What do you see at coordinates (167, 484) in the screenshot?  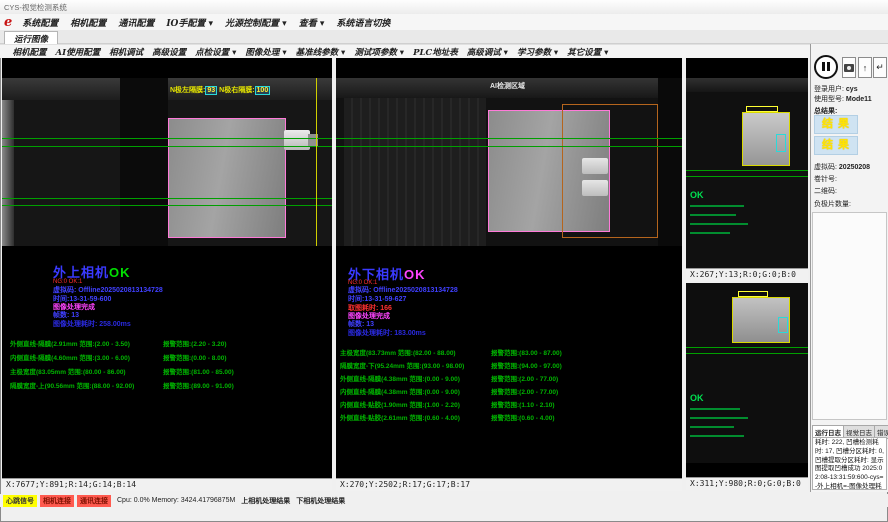 I see `left-pixel-coordinates: X:7677;Y:891;R:14;G:14;B:14` at bounding box center [167, 484].